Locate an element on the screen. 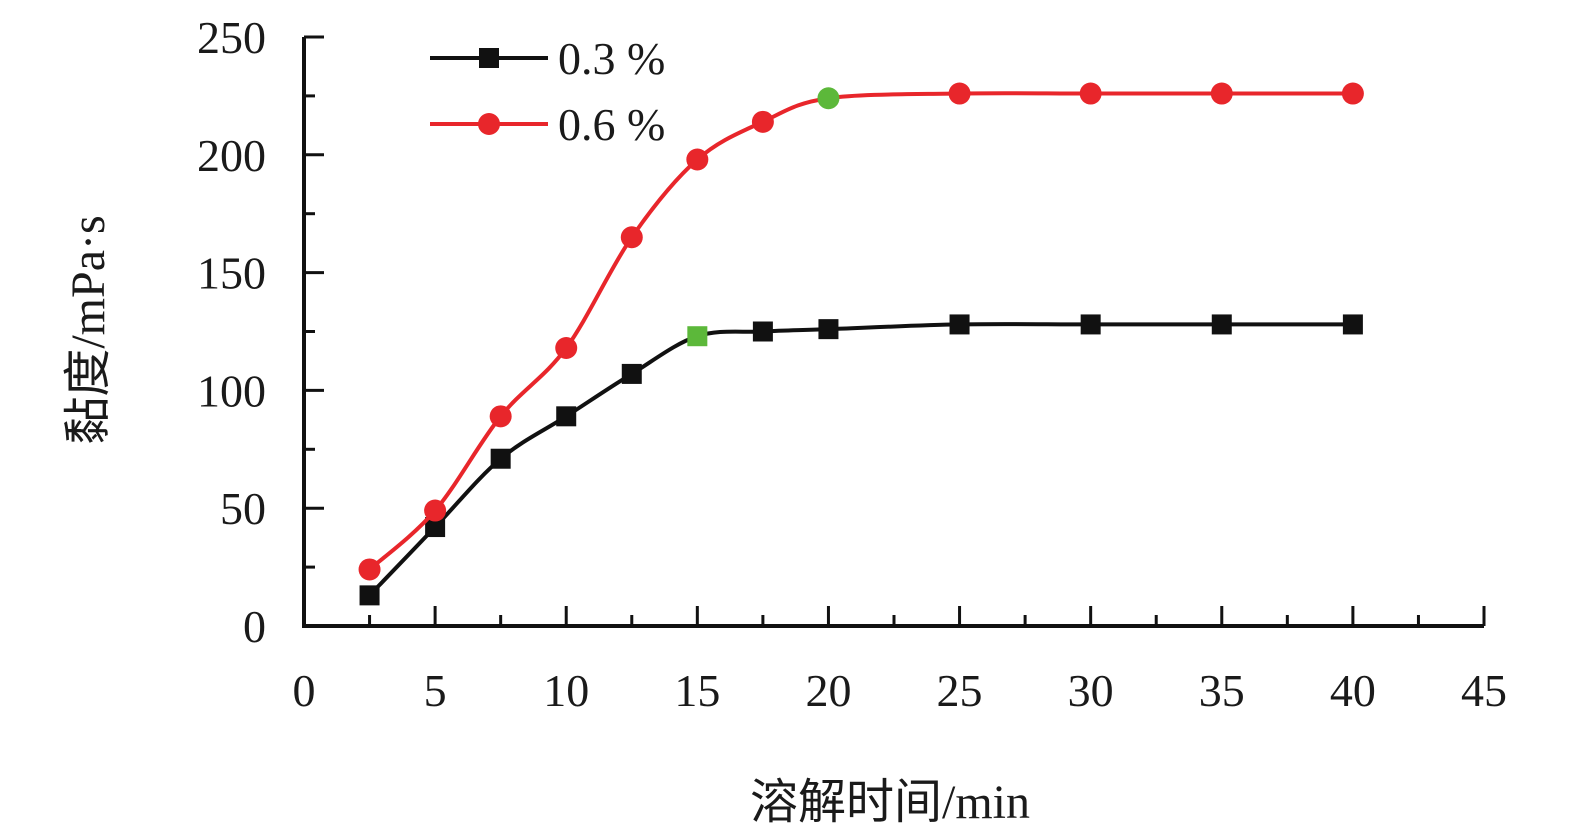  y-tick-label: 0 is located at coordinates (254, 626).